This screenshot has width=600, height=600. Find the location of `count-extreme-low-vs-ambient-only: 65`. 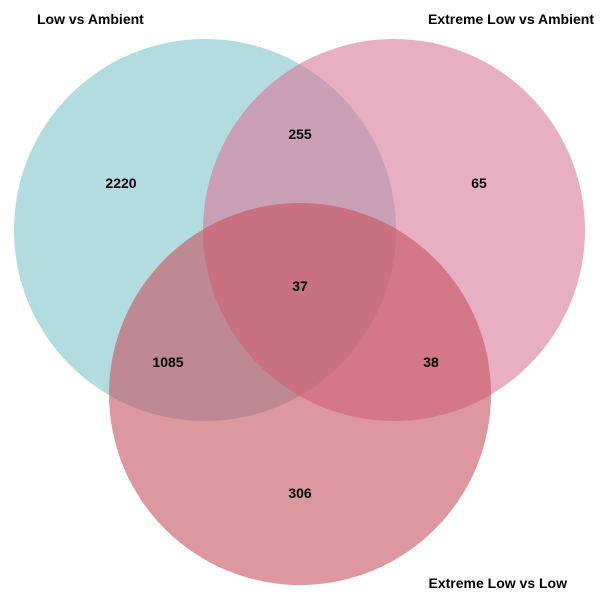

count-extreme-low-vs-ambient-only: 65 is located at coordinates (479, 183).